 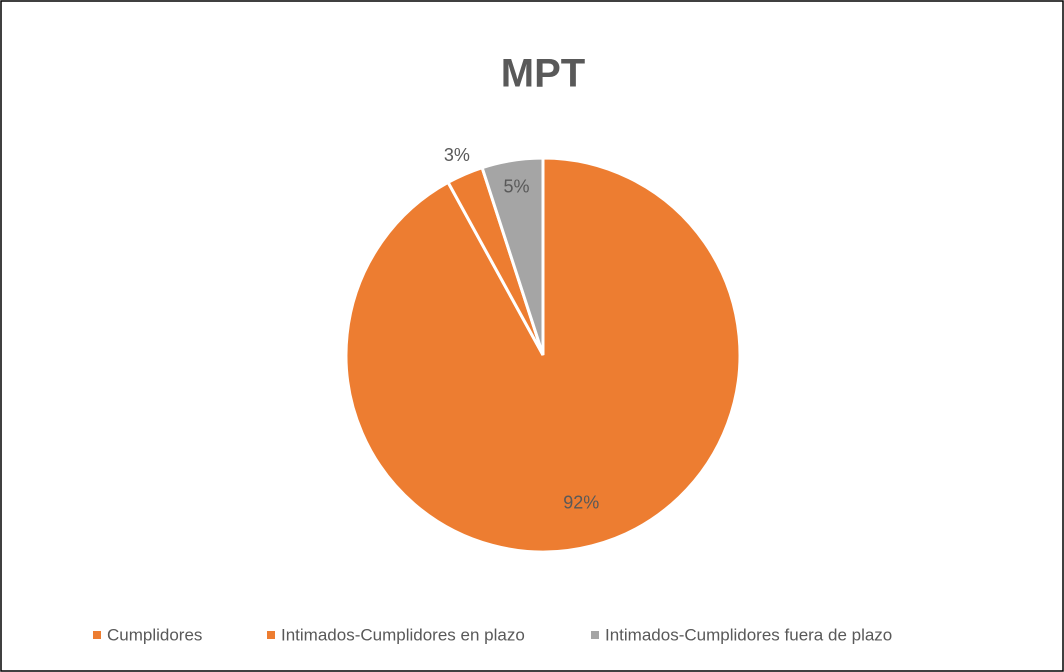 What do you see at coordinates (581, 503) in the screenshot?
I see `data-label: 92%` at bounding box center [581, 503].